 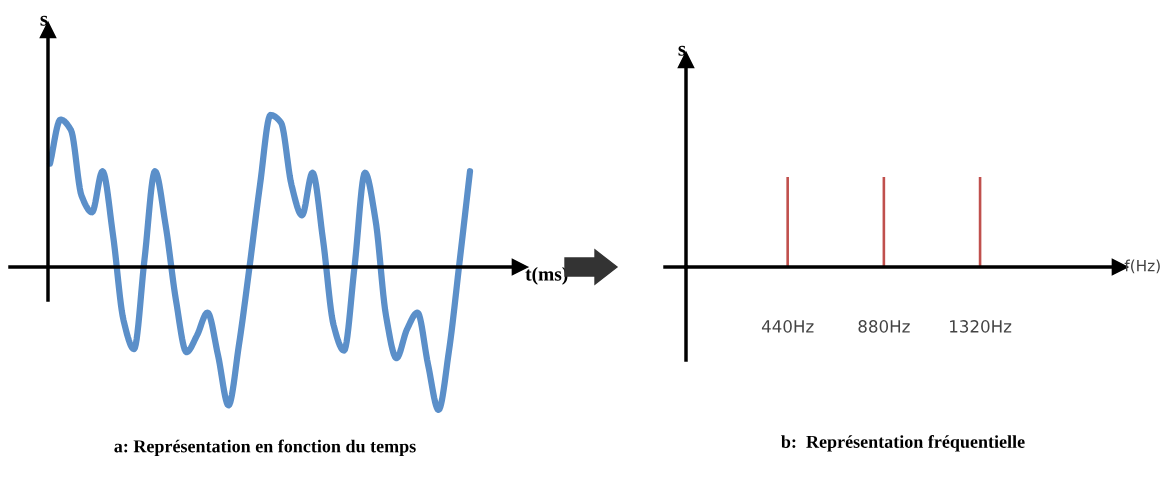 What do you see at coordinates (981, 326) in the screenshot?
I see `x-tick-label: 1320Hz` at bounding box center [981, 326].